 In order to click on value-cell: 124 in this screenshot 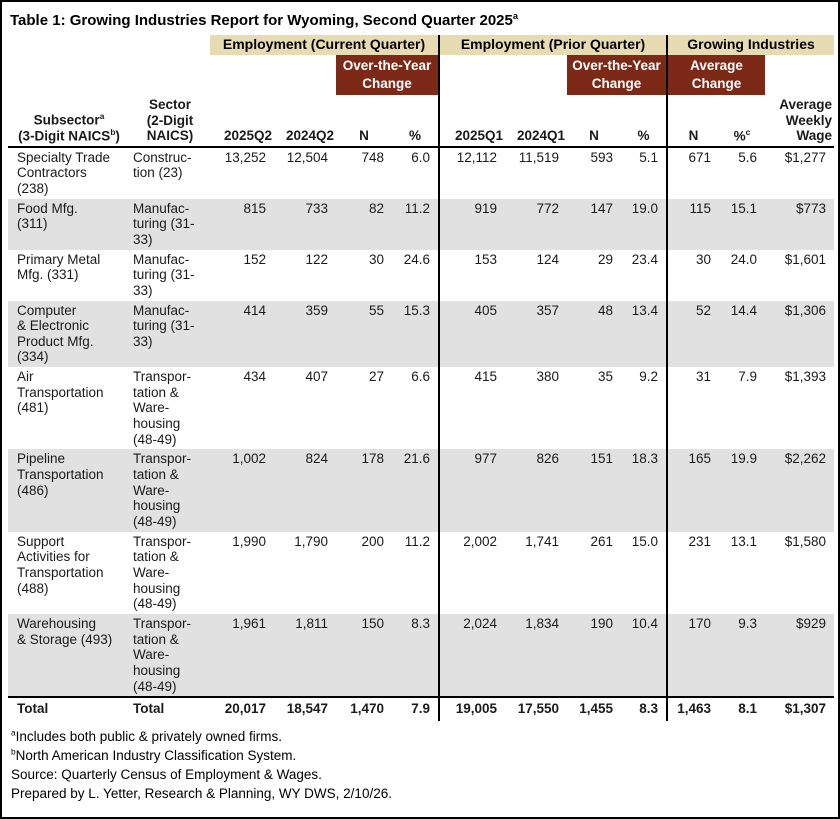, I will do `click(547, 259)`.